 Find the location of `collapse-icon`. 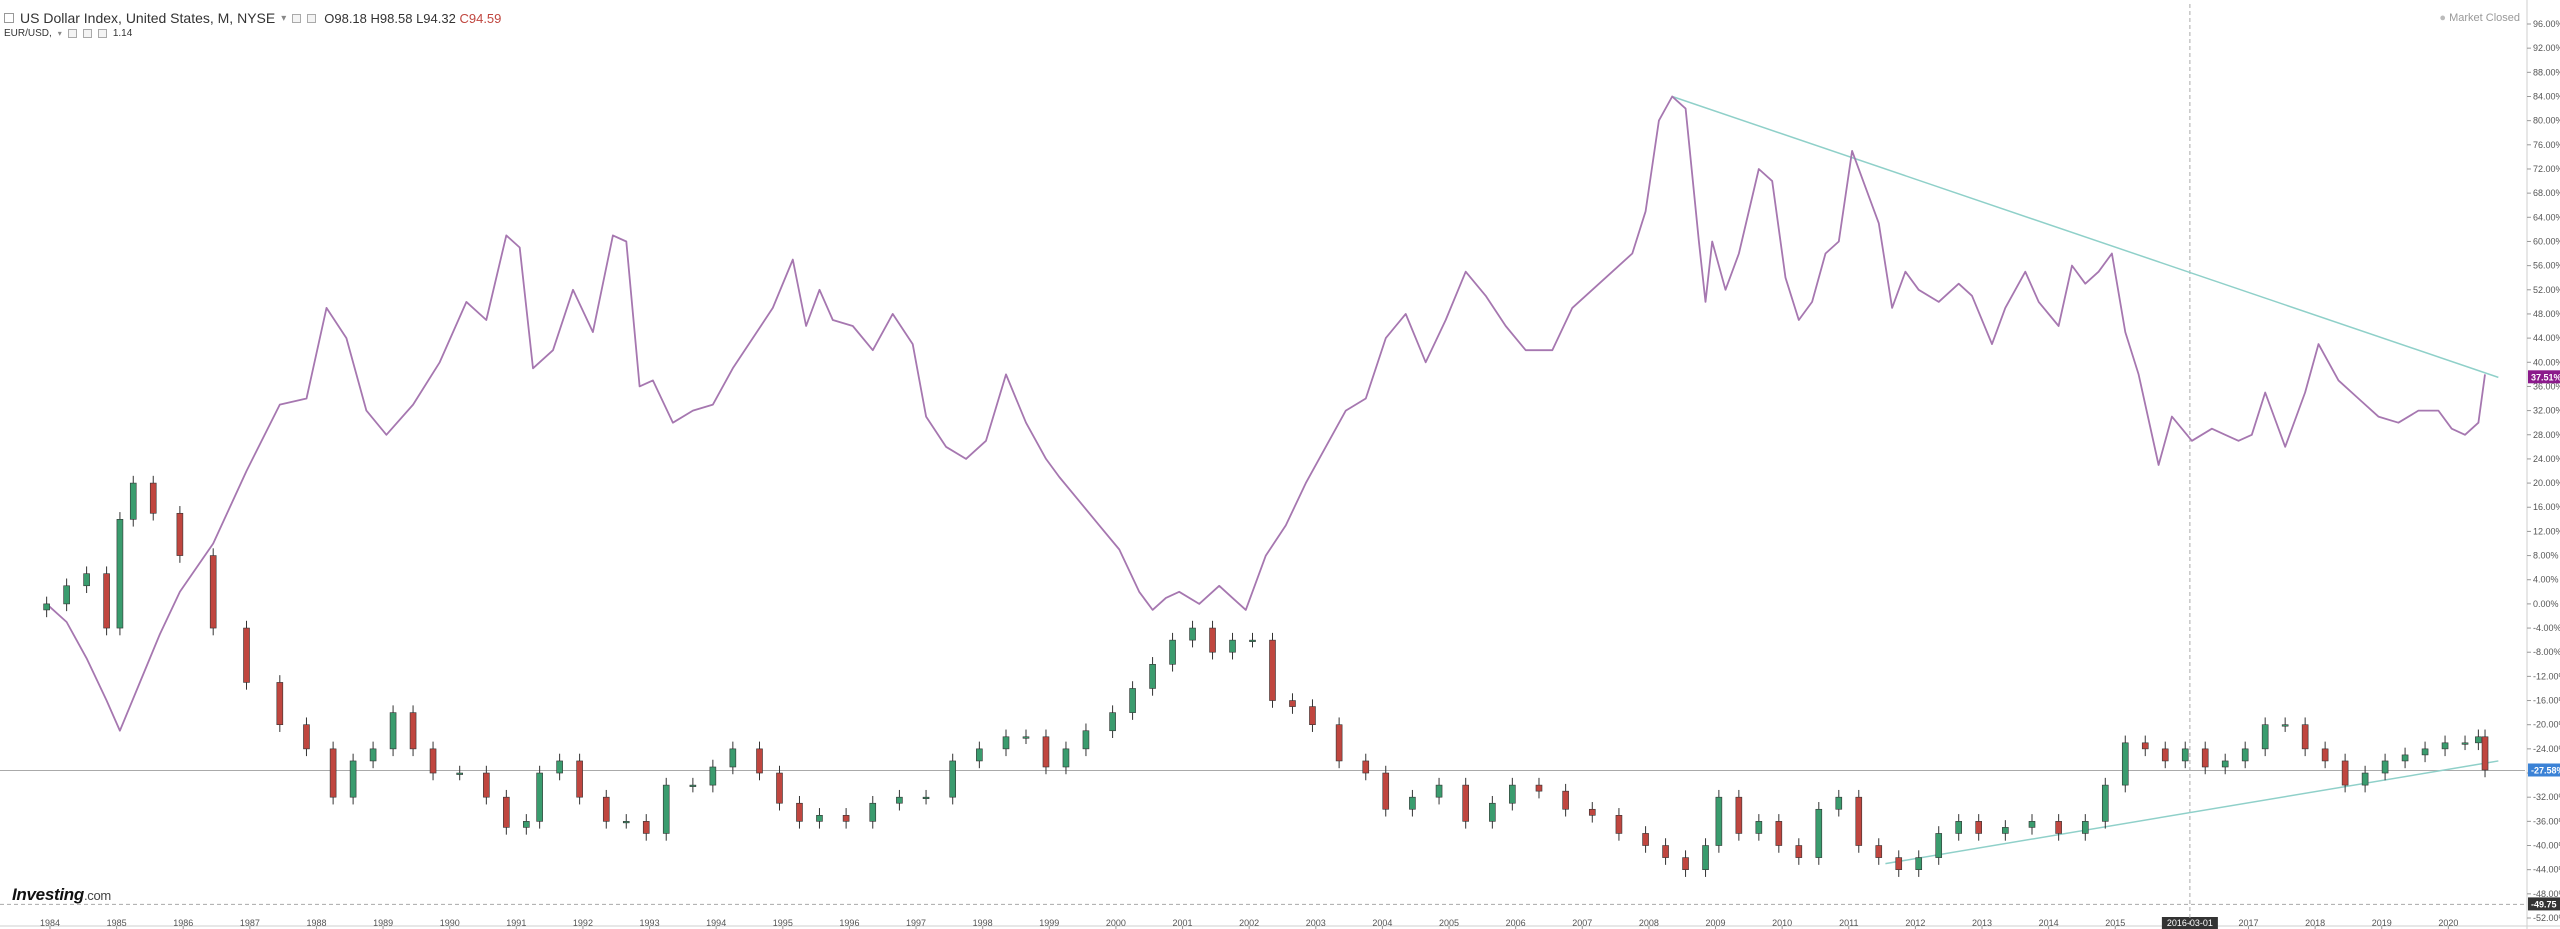

collapse-icon is located at coordinates (9, 18).